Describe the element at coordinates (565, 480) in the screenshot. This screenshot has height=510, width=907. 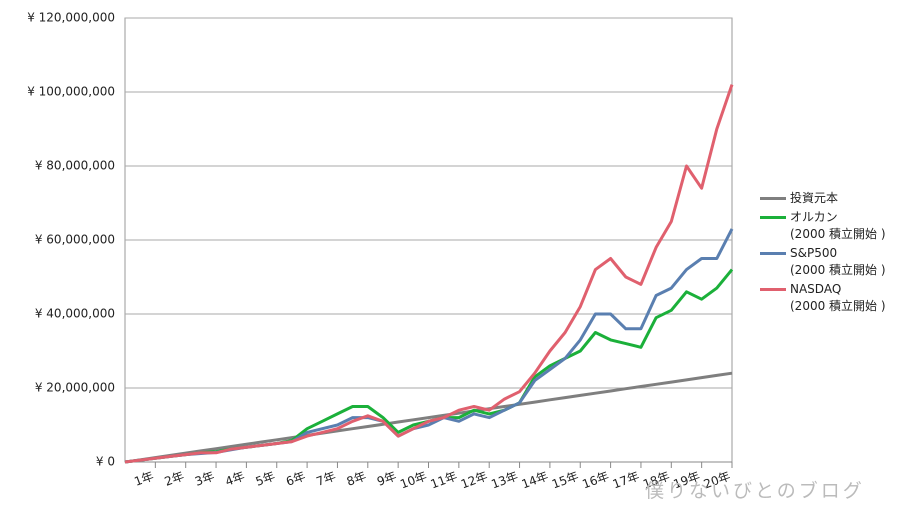
I see `x-tick-label: 15年` at that location.